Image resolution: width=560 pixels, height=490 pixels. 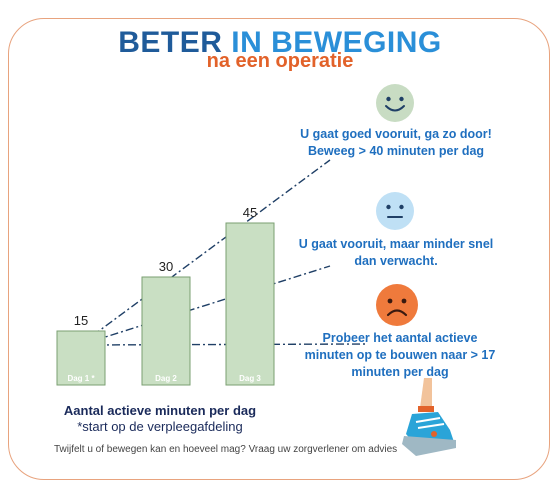 I want to click on value-label-1: 15, so click(x=81, y=320).